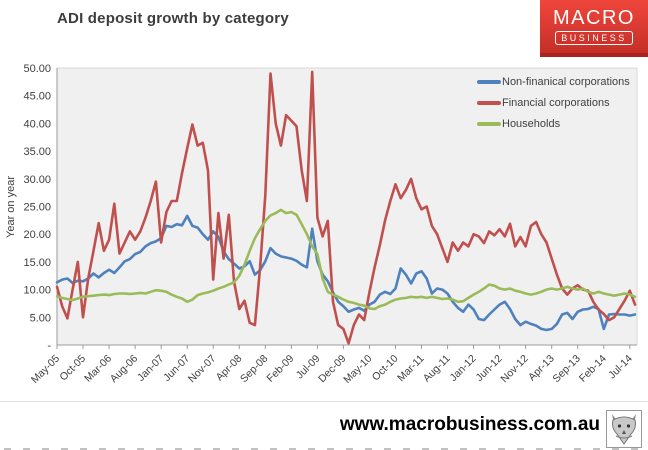 The height and width of the screenshot is (450, 648). I want to click on y-tick-label: 20.00, so click(37, 235).